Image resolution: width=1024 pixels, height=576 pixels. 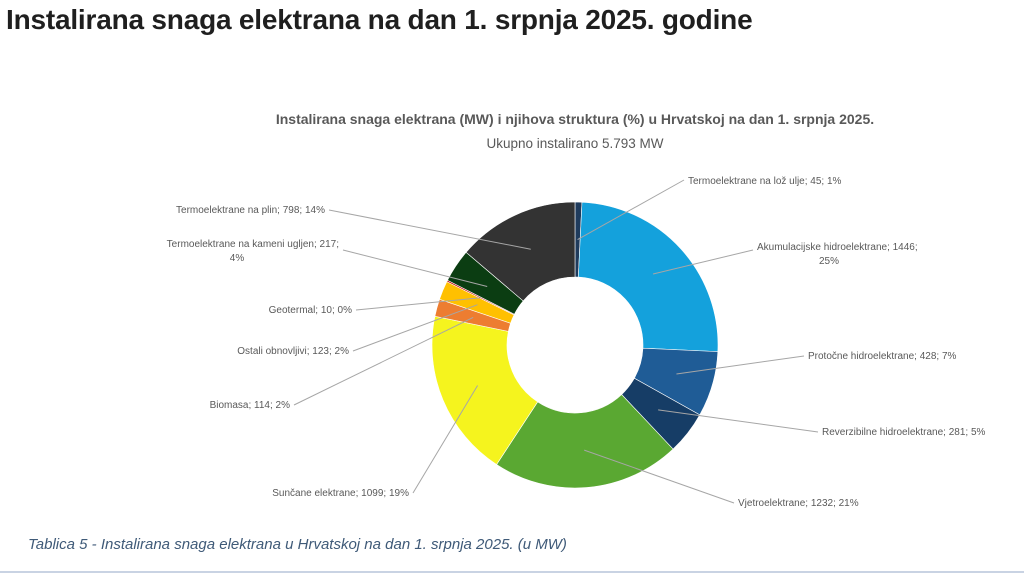 What do you see at coordinates (485, 390) in the screenshot?
I see `slice-sunčane-elektrane` at bounding box center [485, 390].